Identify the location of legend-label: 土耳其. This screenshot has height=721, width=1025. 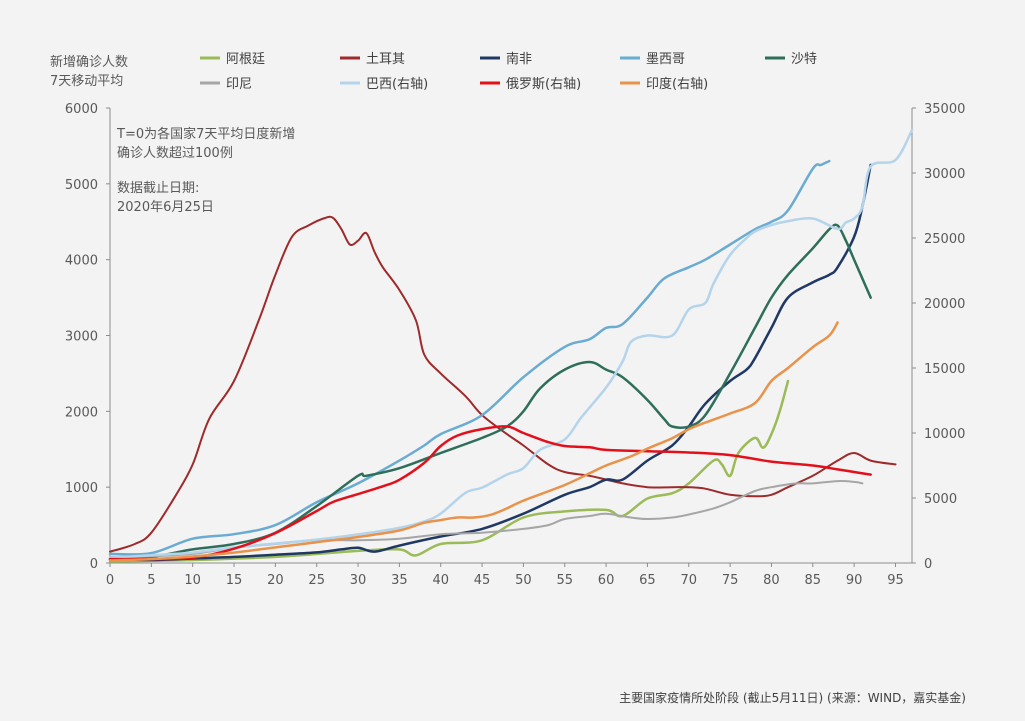
(385, 59).